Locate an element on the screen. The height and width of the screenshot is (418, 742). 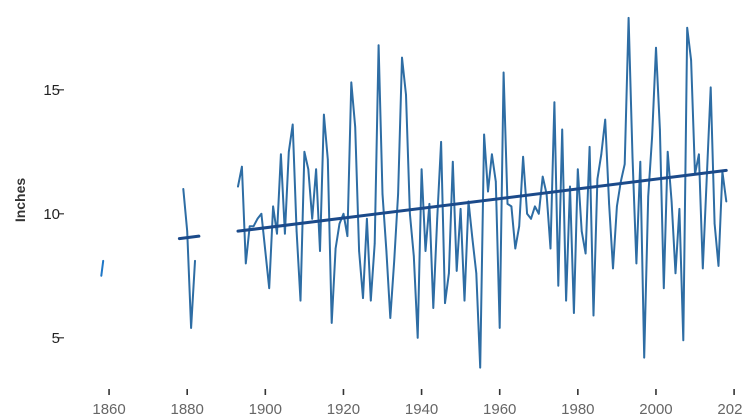
x-axis: 1860 1880 1900 1920 1940 1960 1980 2000 2020 is located at coordinates (417, 403).